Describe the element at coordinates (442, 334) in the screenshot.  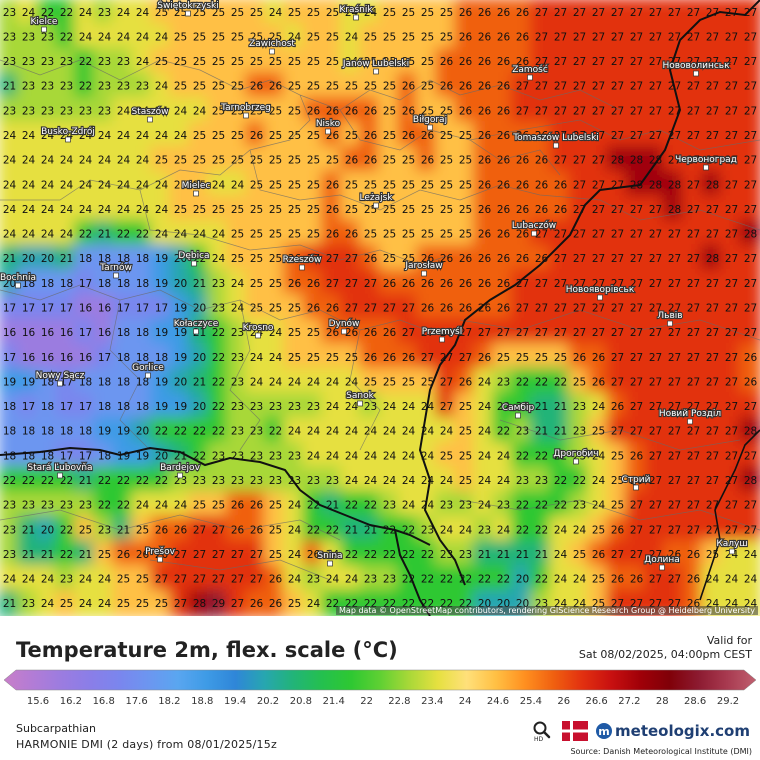
I see `place-label: Przemyśl` at that location.